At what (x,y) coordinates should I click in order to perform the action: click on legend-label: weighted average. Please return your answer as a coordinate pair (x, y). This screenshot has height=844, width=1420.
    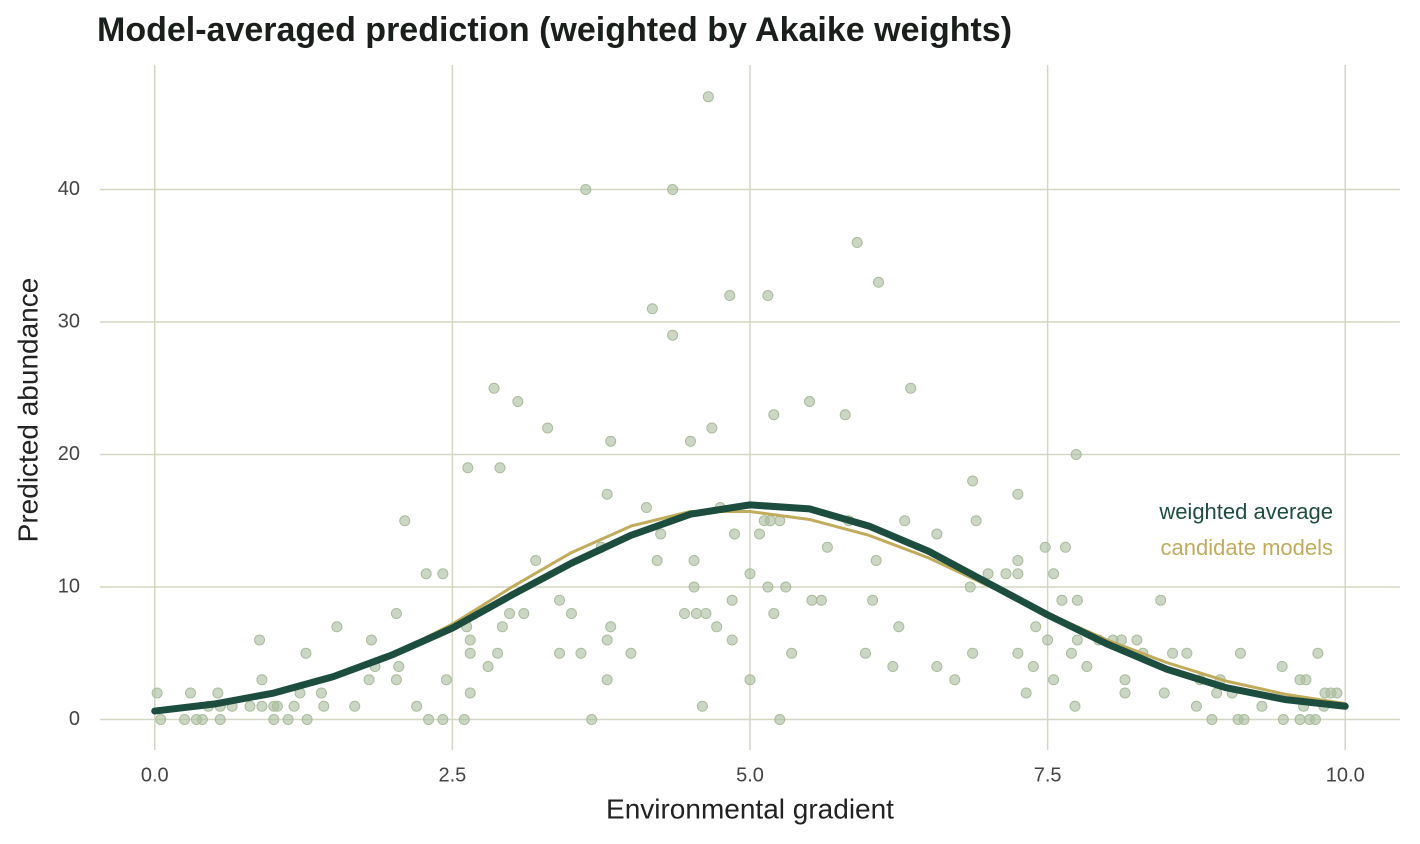
    Looking at the image, I should click on (1245, 511).